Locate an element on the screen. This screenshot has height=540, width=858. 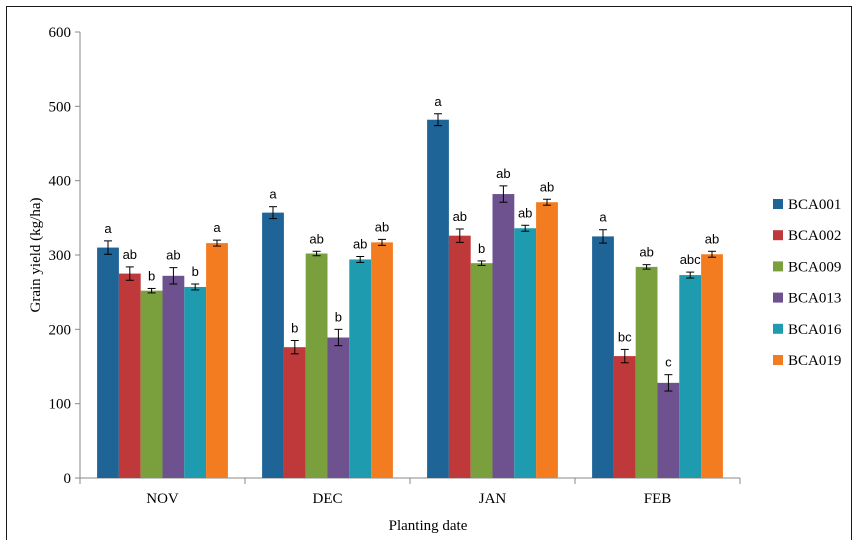
y-axis: 0 100 200 300 400 500 600 is located at coordinates (65, 256).